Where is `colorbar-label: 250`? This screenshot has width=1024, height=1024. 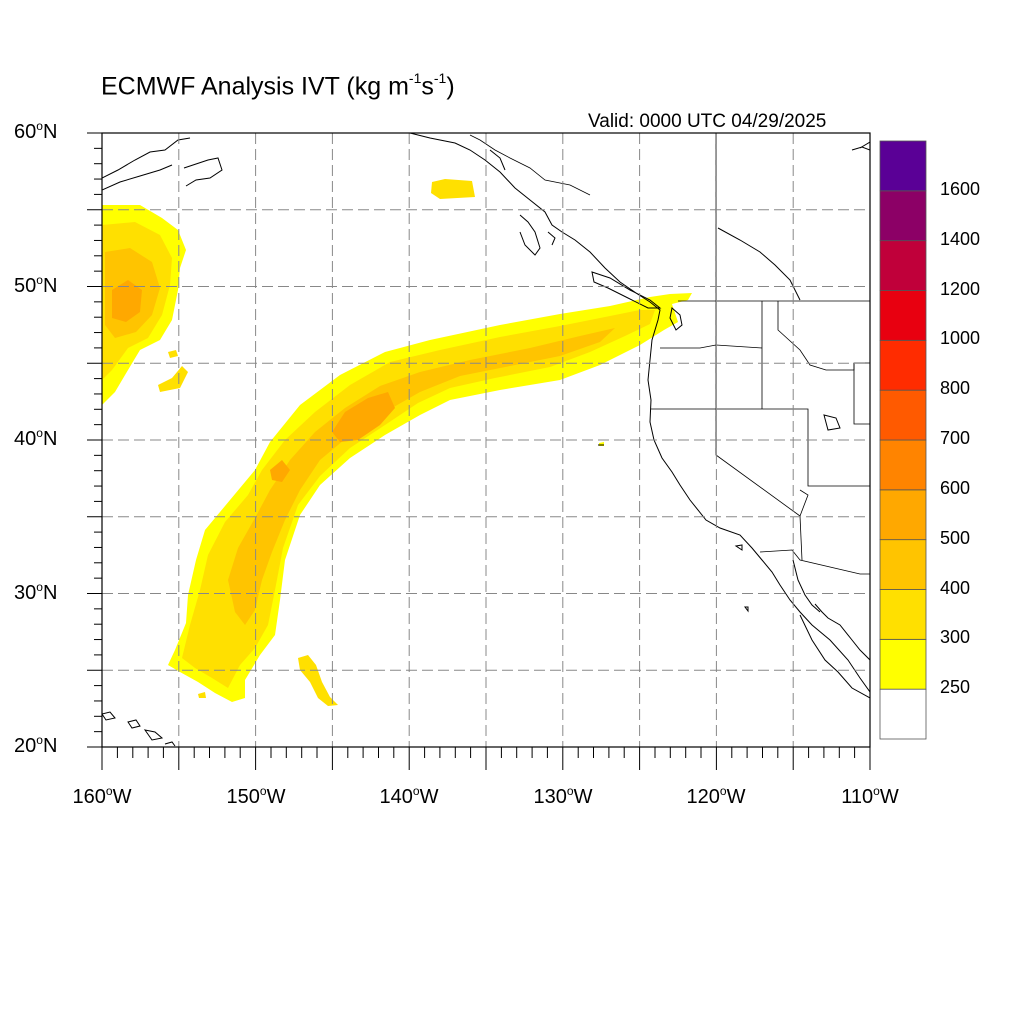 colorbar-label: 250 is located at coordinates (955, 687).